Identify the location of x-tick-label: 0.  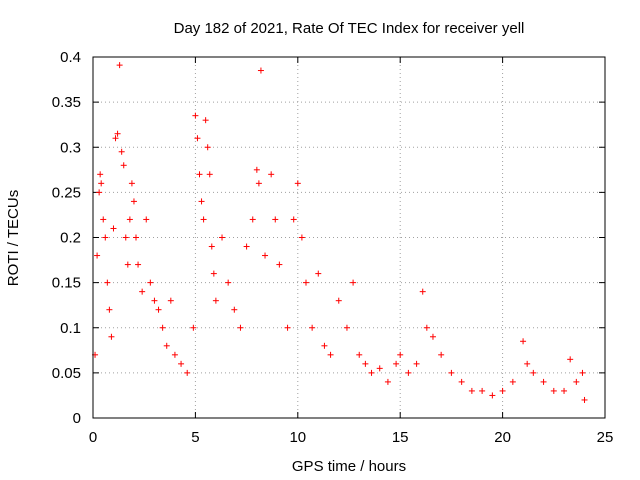
(93, 437).